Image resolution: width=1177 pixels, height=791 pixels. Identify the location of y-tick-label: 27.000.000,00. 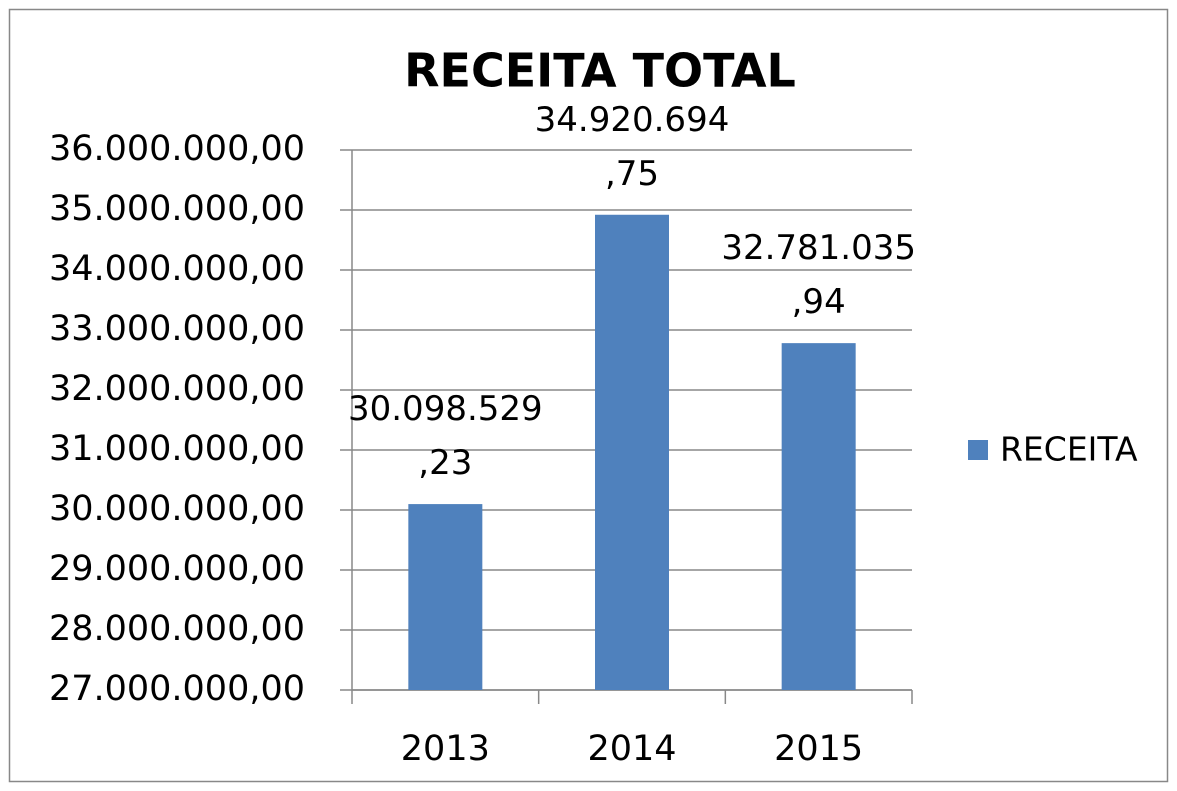
(177, 689).